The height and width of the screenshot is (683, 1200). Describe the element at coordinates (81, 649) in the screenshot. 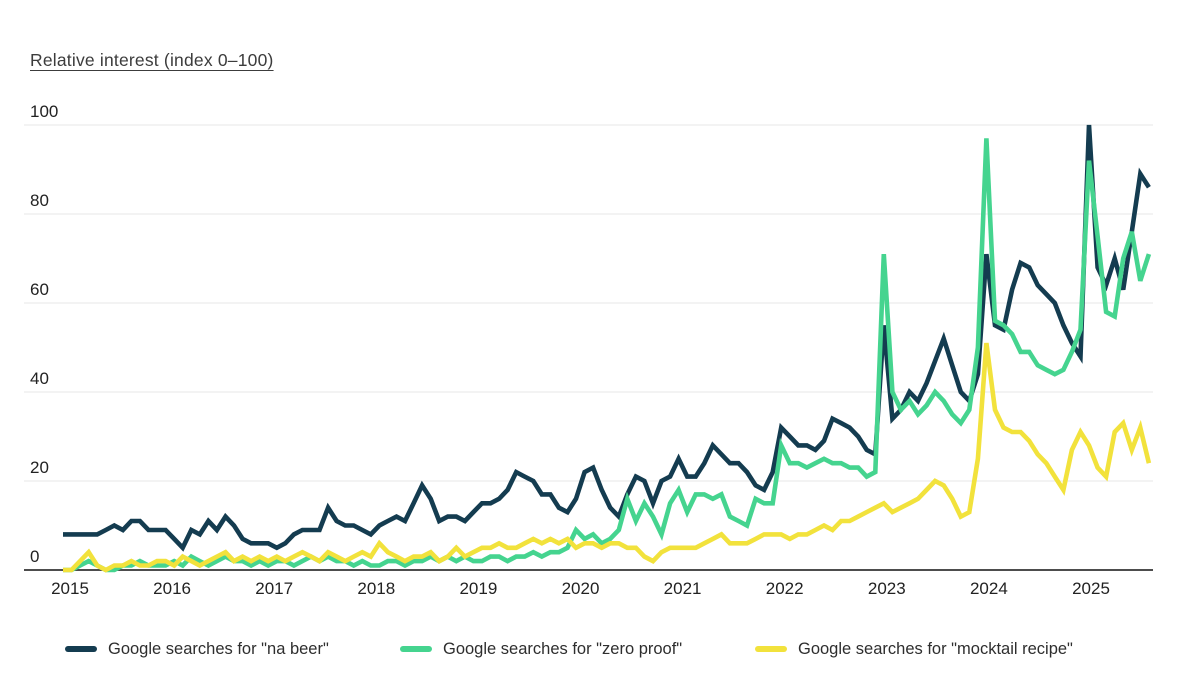

I see `legend-swatch-na-beer` at that location.